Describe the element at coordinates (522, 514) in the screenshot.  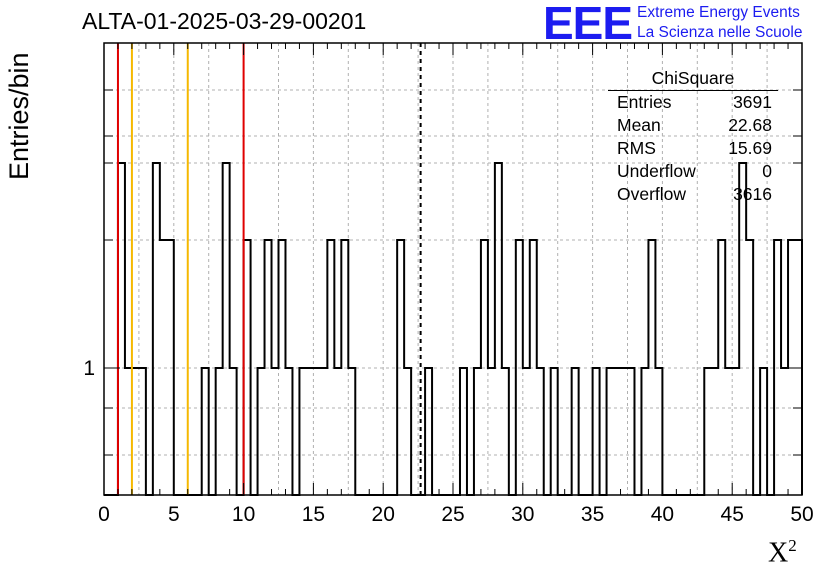
I see `x-tick-label: 30` at that location.